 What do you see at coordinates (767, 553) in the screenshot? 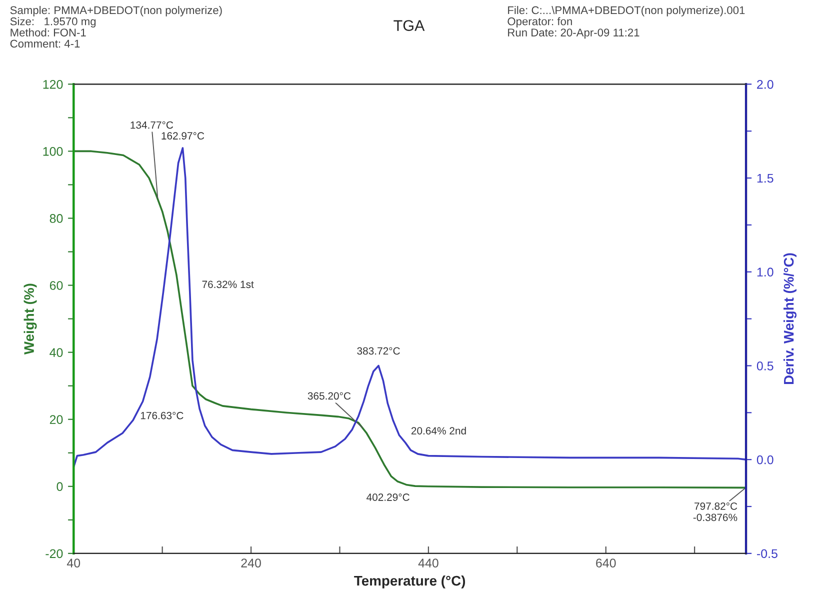
I see `y2-tick-label: -0.5` at bounding box center [767, 553].